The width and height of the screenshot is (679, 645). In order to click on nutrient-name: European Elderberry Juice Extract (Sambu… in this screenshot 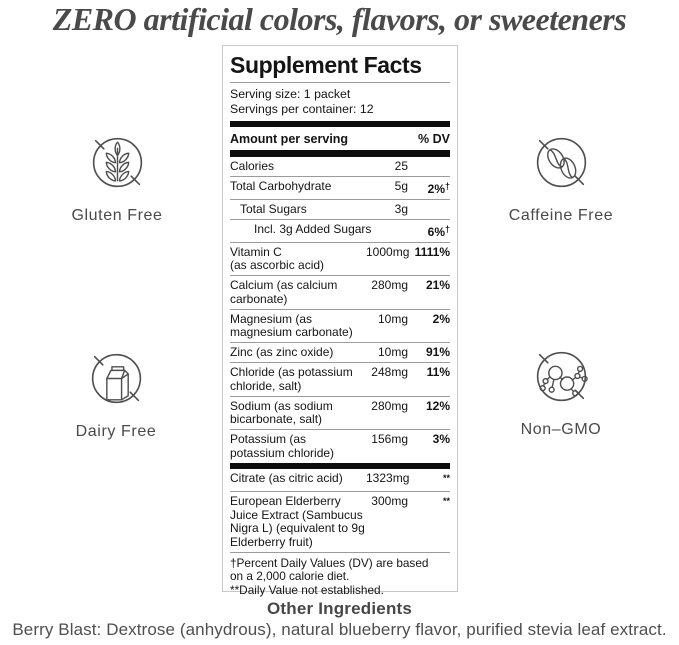, I will do `click(297, 521)`.